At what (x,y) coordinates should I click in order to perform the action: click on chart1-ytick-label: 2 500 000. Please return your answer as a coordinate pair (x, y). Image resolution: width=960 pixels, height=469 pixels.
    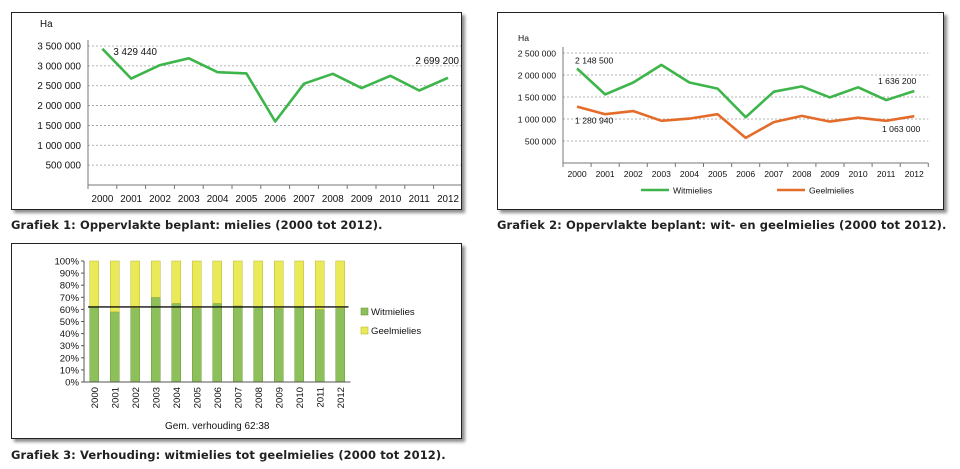
    Looking at the image, I should click on (59, 86).